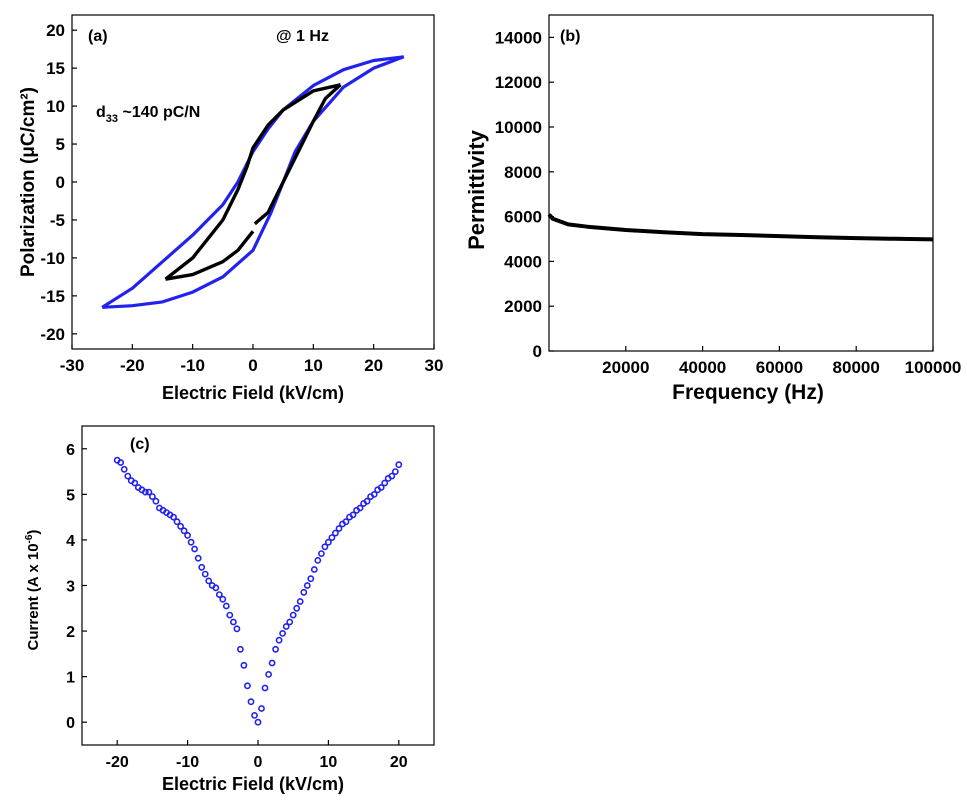 Image resolution: width=967 pixels, height=802 pixels. What do you see at coordinates (518, 82) in the screenshot?
I see `y-tick-label: 12000` at bounding box center [518, 82].